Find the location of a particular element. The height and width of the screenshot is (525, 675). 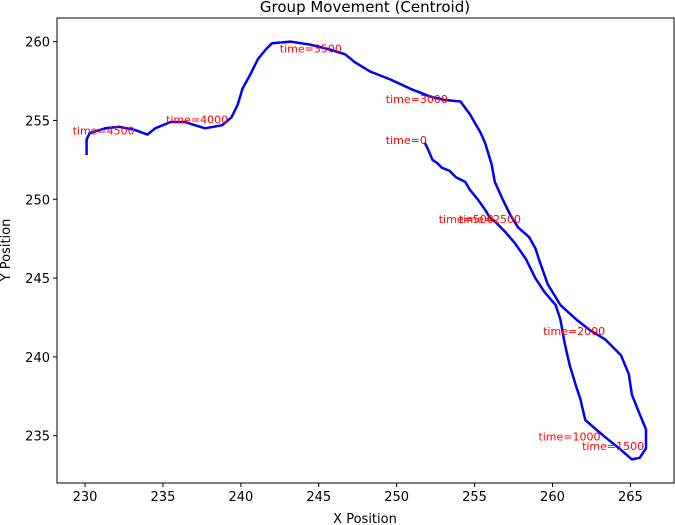

annotation: time=2500 is located at coordinates (490, 219).